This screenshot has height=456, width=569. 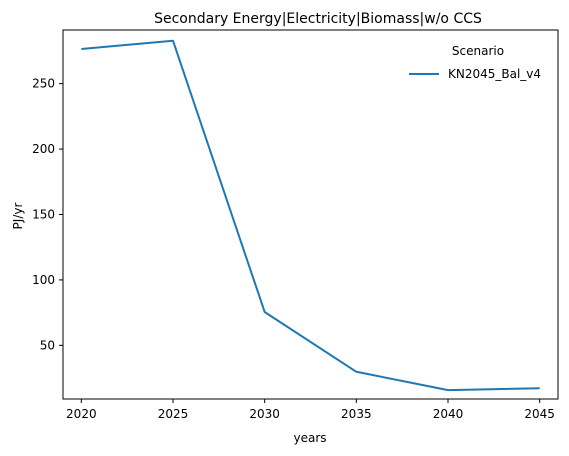 What do you see at coordinates (309, 438) in the screenshot?
I see `x-axis-label: years` at bounding box center [309, 438].